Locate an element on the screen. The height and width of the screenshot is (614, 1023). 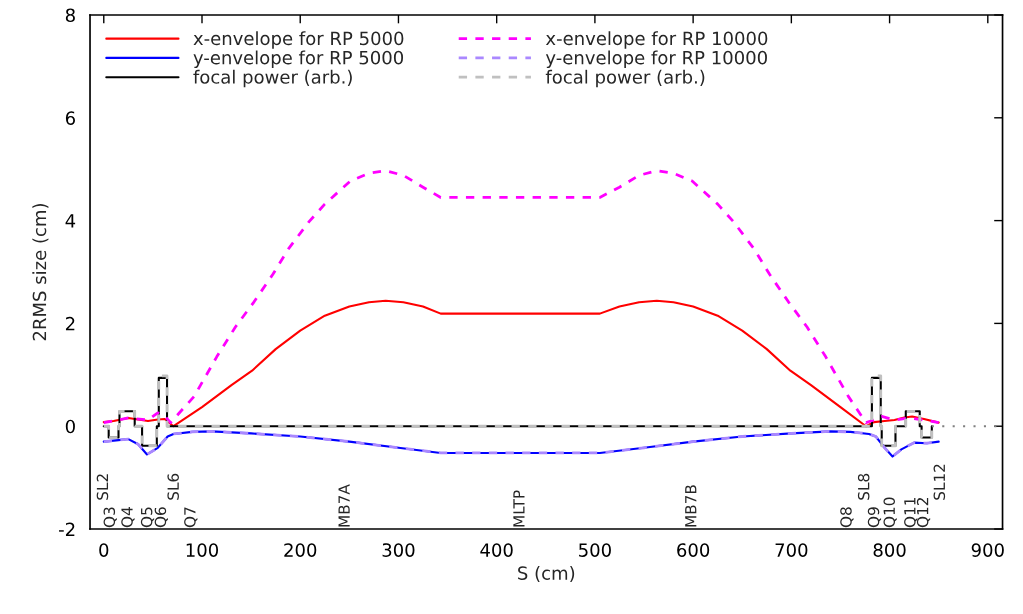
annotation: Q6 is located at coordinates (161, 517).